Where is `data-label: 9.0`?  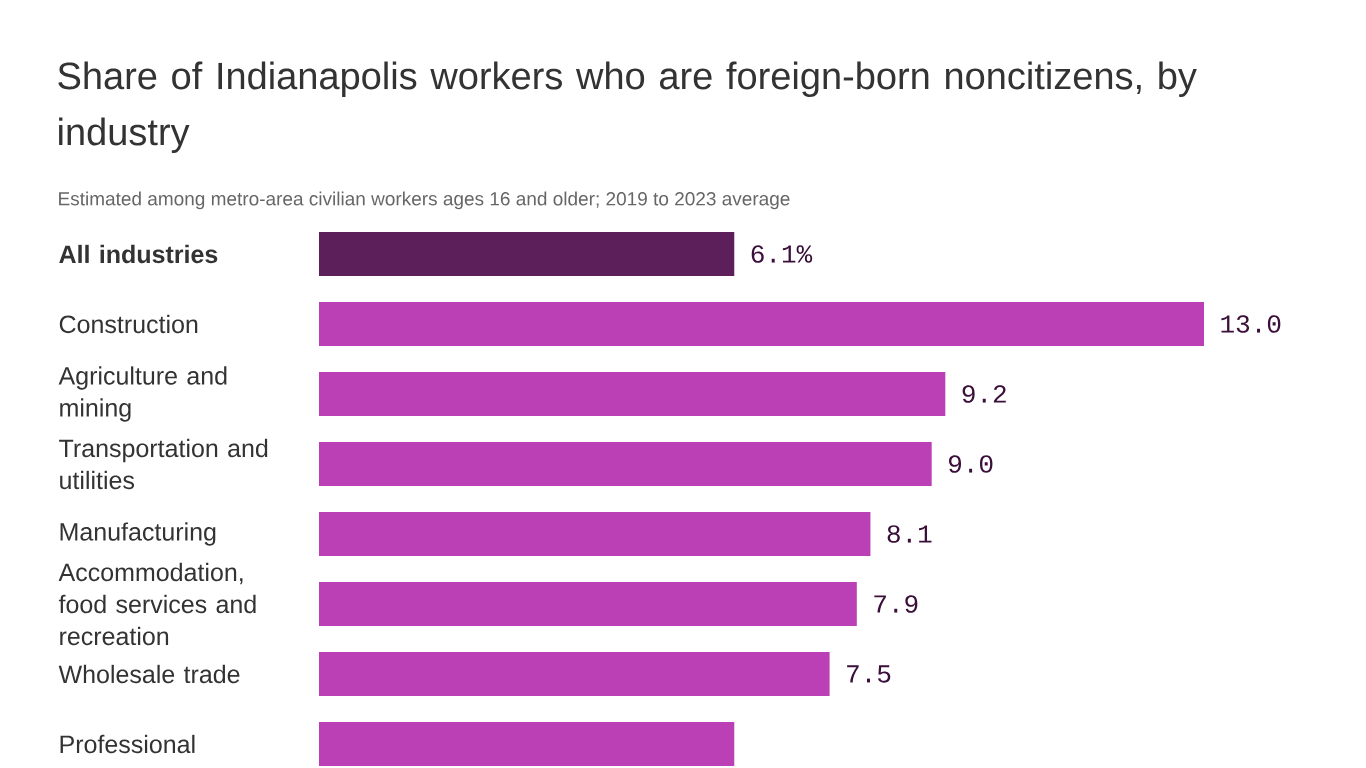 data-label: 9.0 is located at coordinates (971, 464).